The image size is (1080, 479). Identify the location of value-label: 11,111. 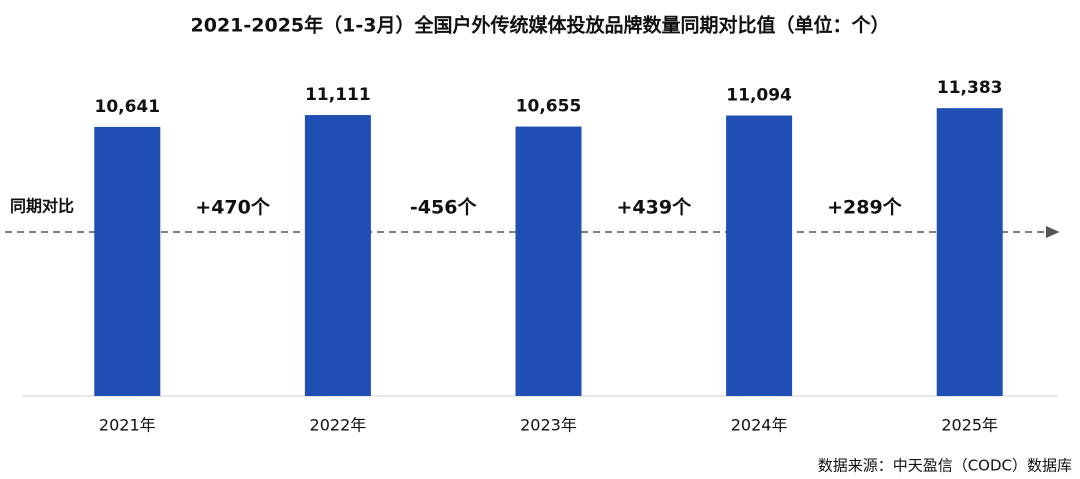
(338, 95).